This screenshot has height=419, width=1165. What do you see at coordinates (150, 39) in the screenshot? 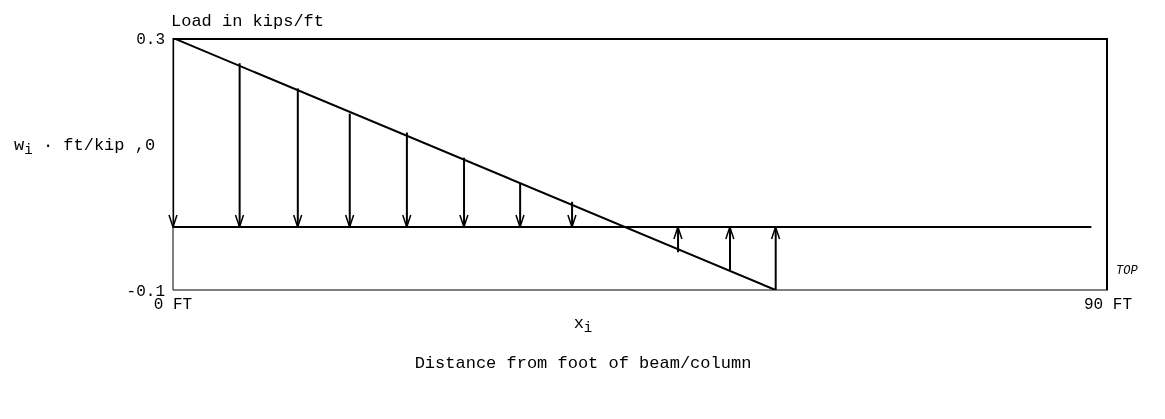
I see `y-tick-label: 0.3` at bounding box center [150, 39].